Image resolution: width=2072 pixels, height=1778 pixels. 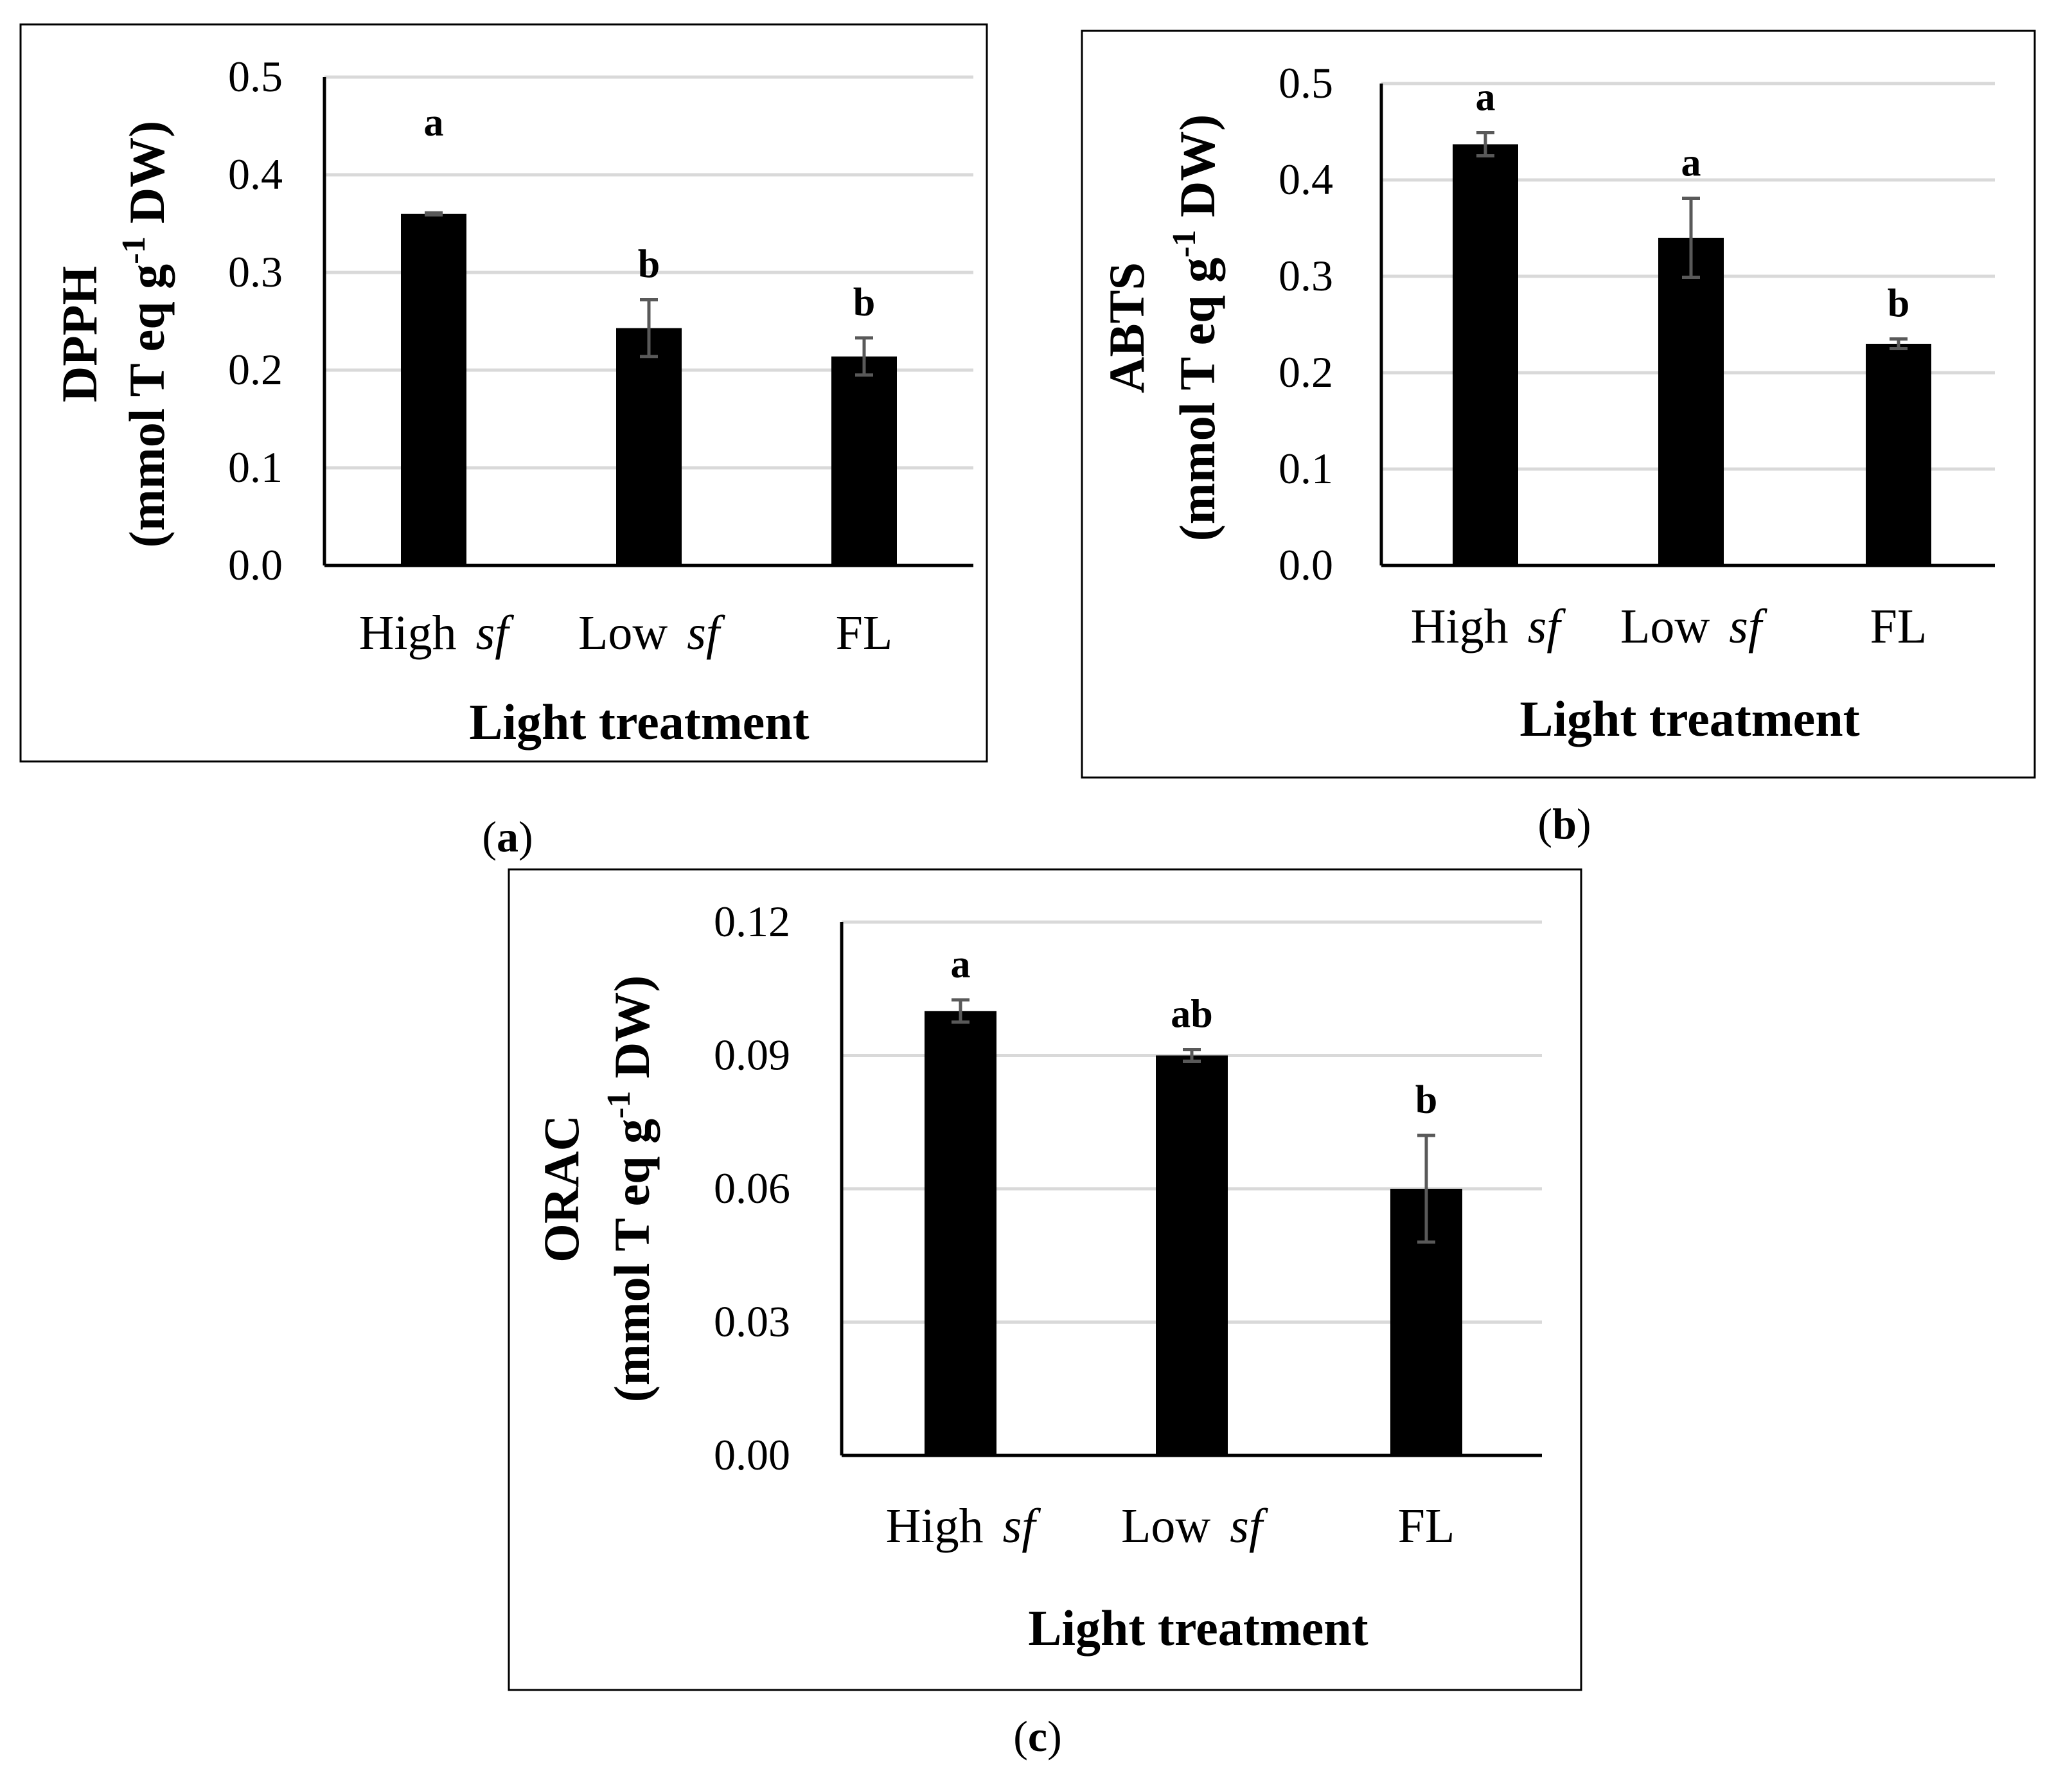 I want to click on panel-label-letter: b, so click(x=1564, y=824).